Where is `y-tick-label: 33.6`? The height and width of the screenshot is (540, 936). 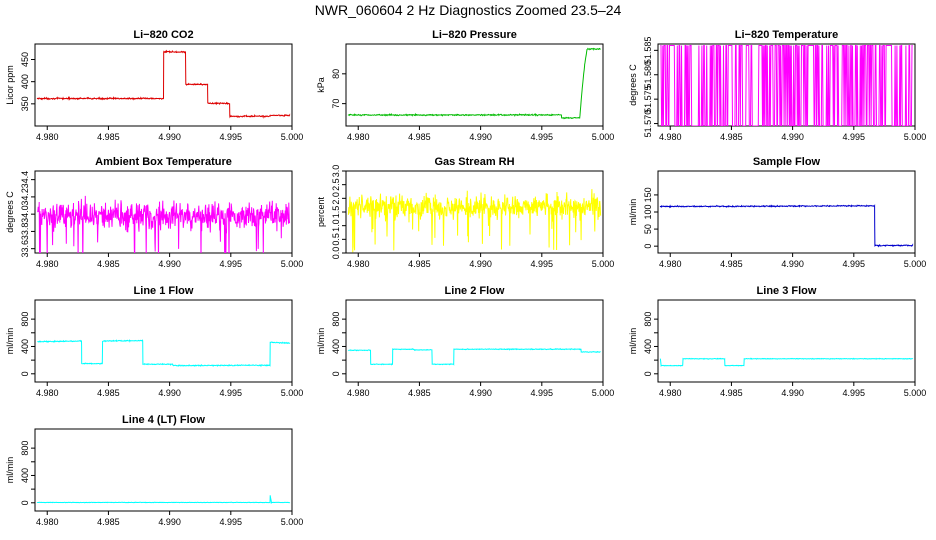 y-tick-label: 33.6 is located at coordinates (25, 249).